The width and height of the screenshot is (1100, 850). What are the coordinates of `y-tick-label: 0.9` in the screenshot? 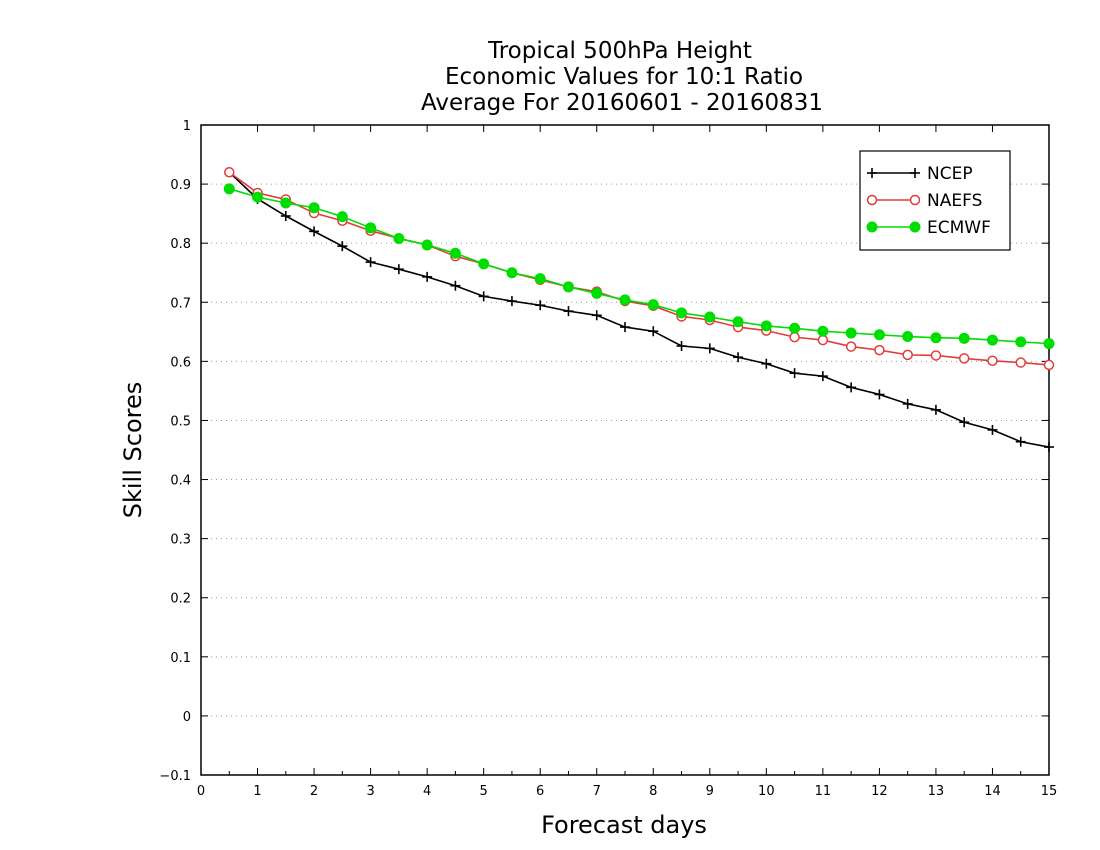 It's located at (180, 185).